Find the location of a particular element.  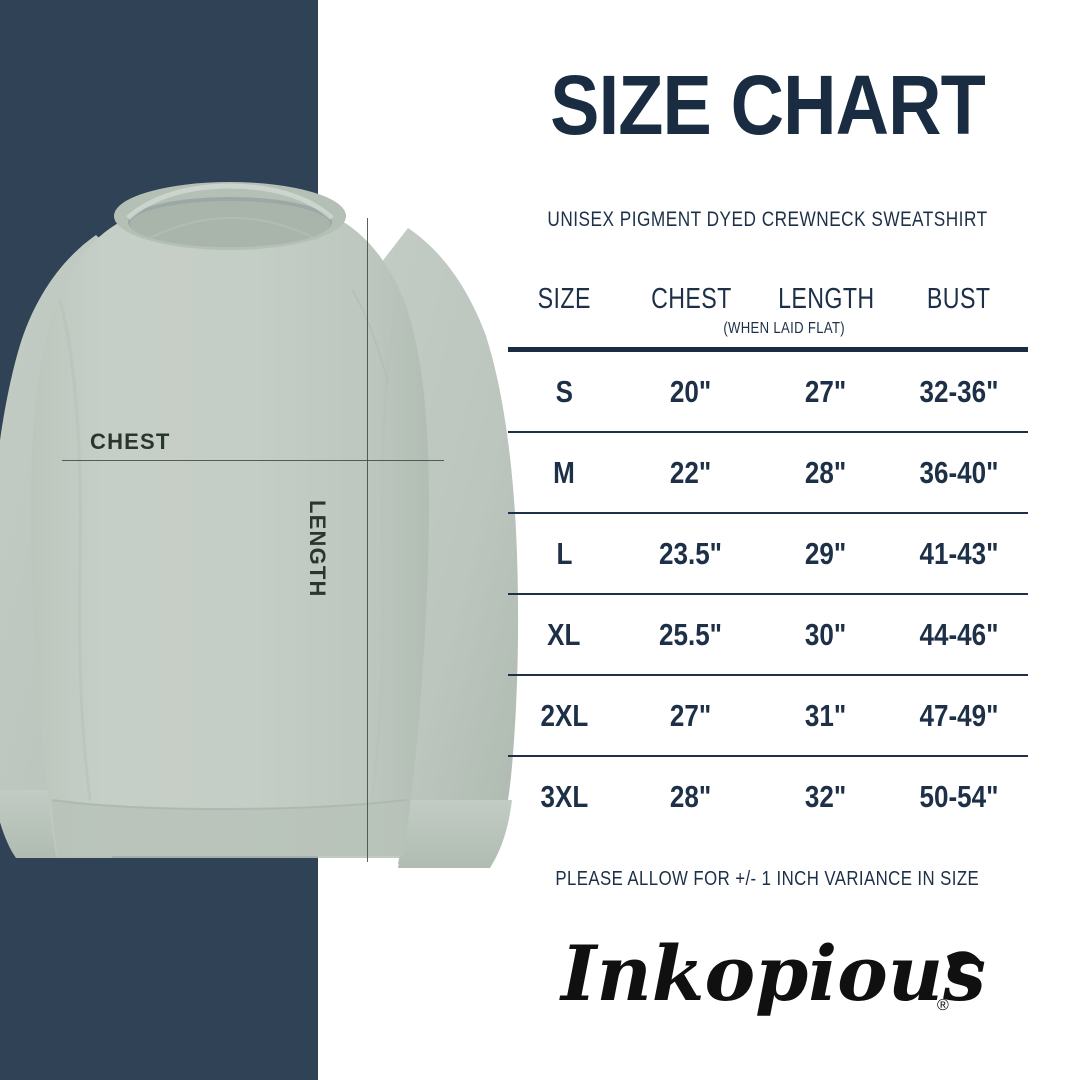

page-subtitle: UNISEX PIGMENT DYED CREWNECK SWEATSHIRT is located at coordinates (767, 219).